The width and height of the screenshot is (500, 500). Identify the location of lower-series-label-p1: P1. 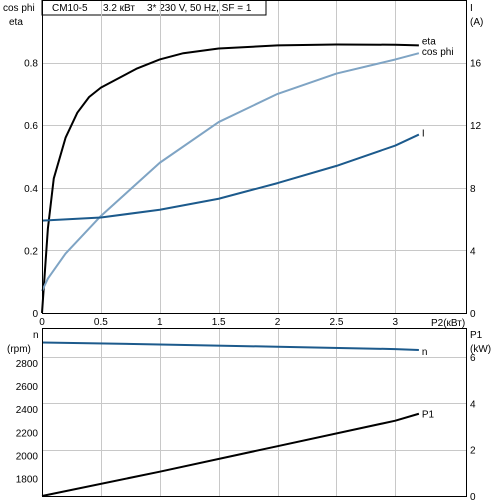
(428, 415).